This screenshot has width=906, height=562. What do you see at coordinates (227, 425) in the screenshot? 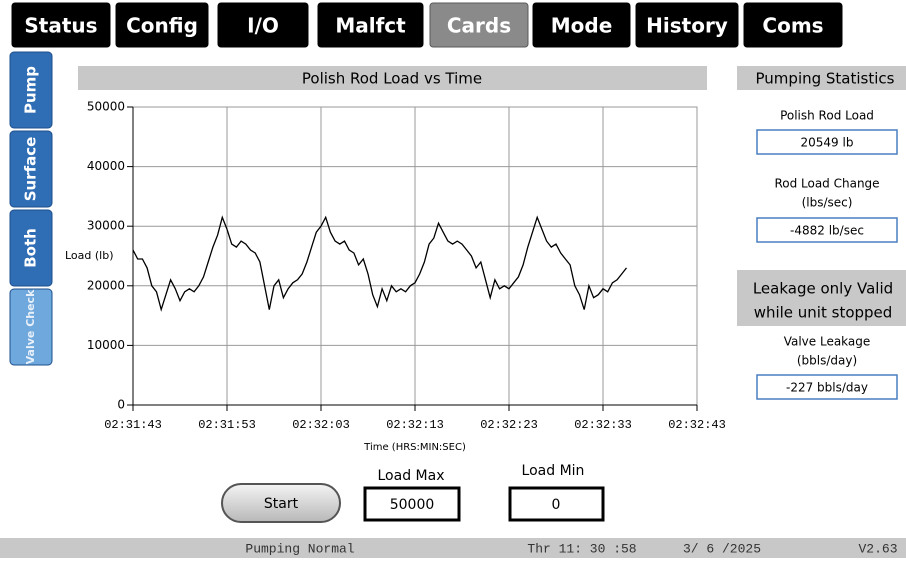
I see `x-tick-label: 02:31:53` at bounding box center [227, 425].